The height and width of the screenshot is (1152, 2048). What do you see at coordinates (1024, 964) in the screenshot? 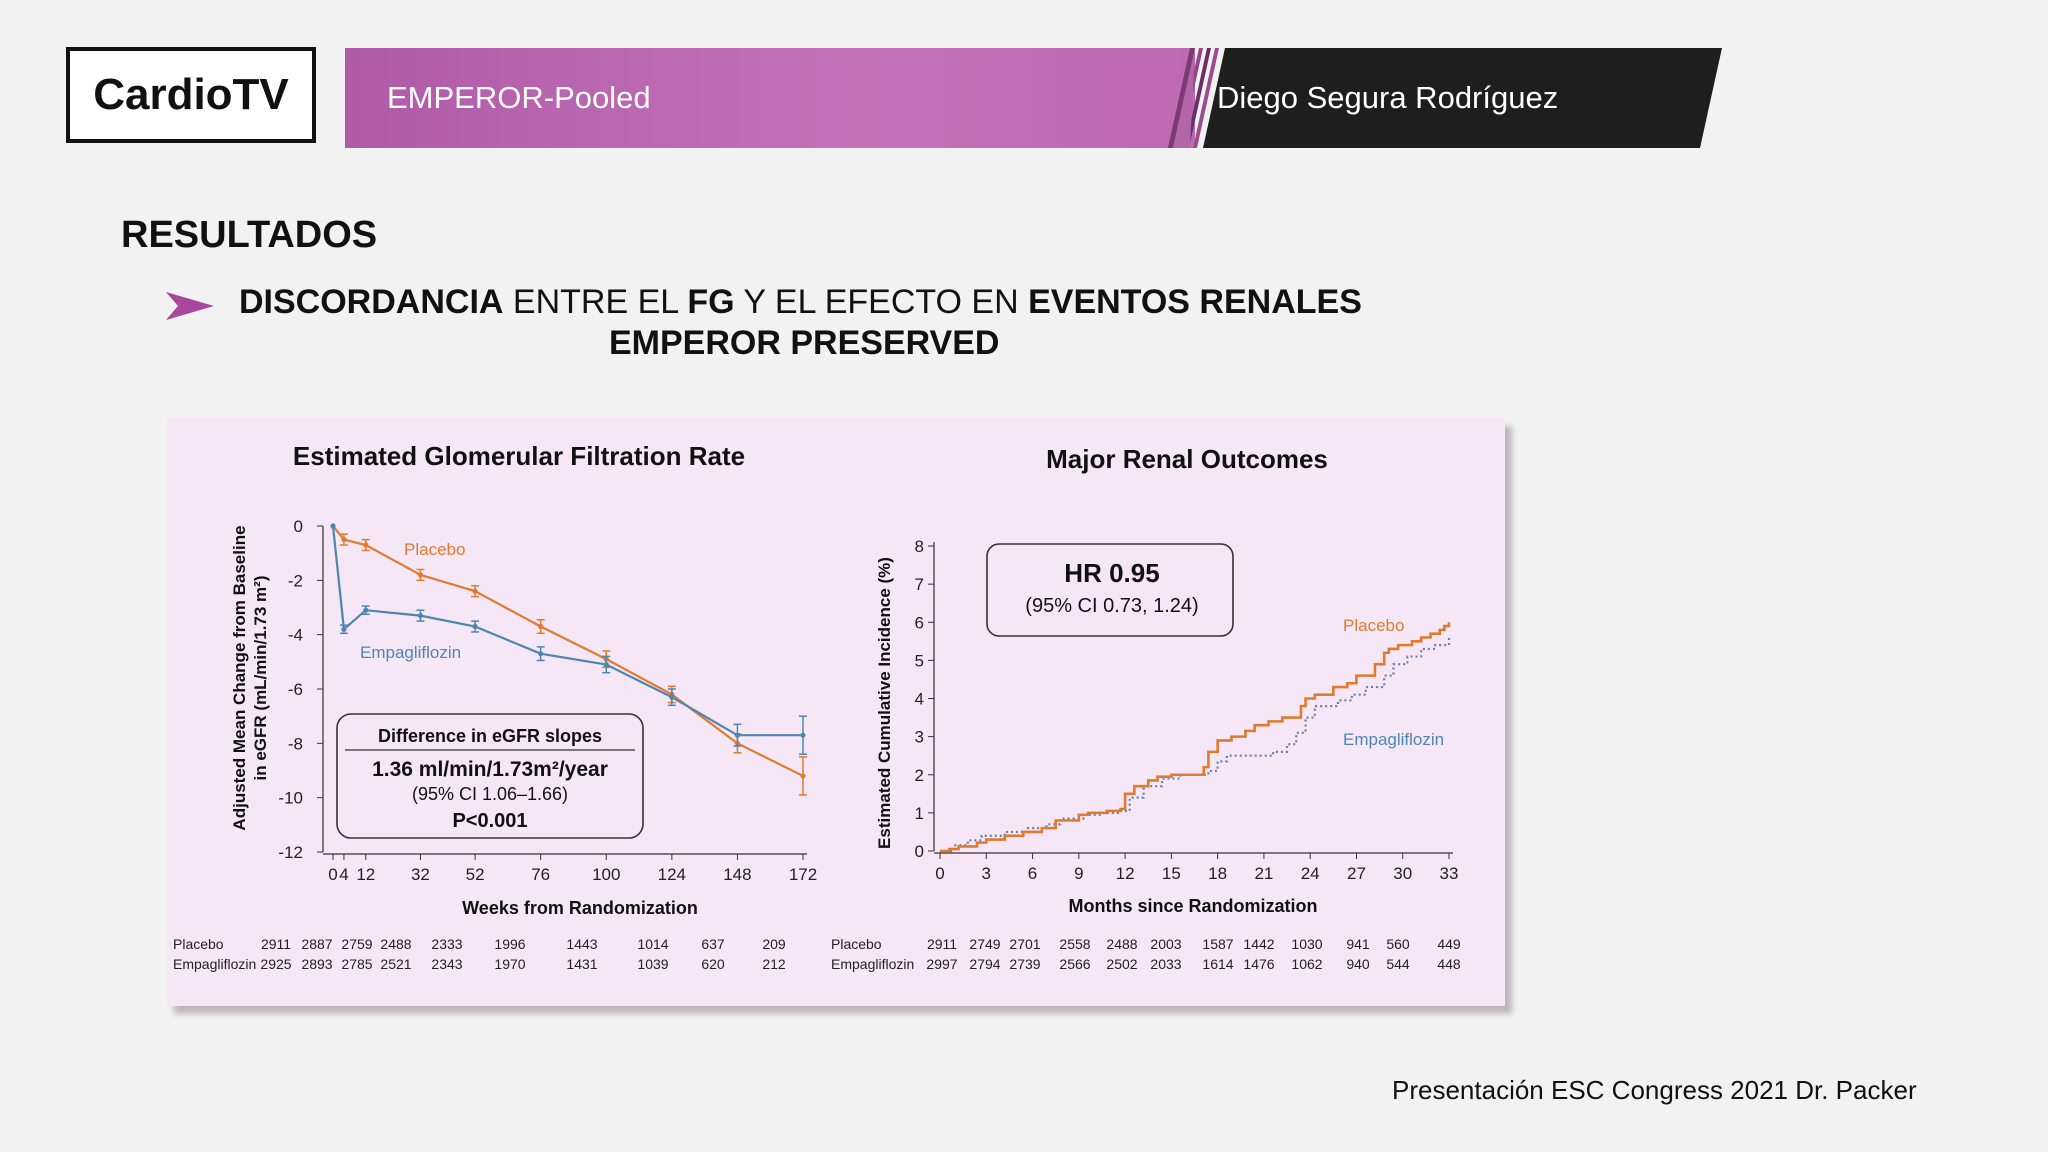
I see `renal-at-risk-value: 2739` at bounding box center [1024, 964].